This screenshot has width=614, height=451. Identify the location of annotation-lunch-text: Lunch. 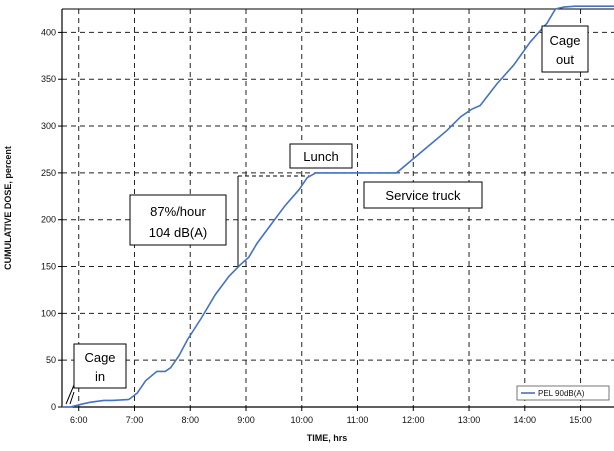
(320, 156).